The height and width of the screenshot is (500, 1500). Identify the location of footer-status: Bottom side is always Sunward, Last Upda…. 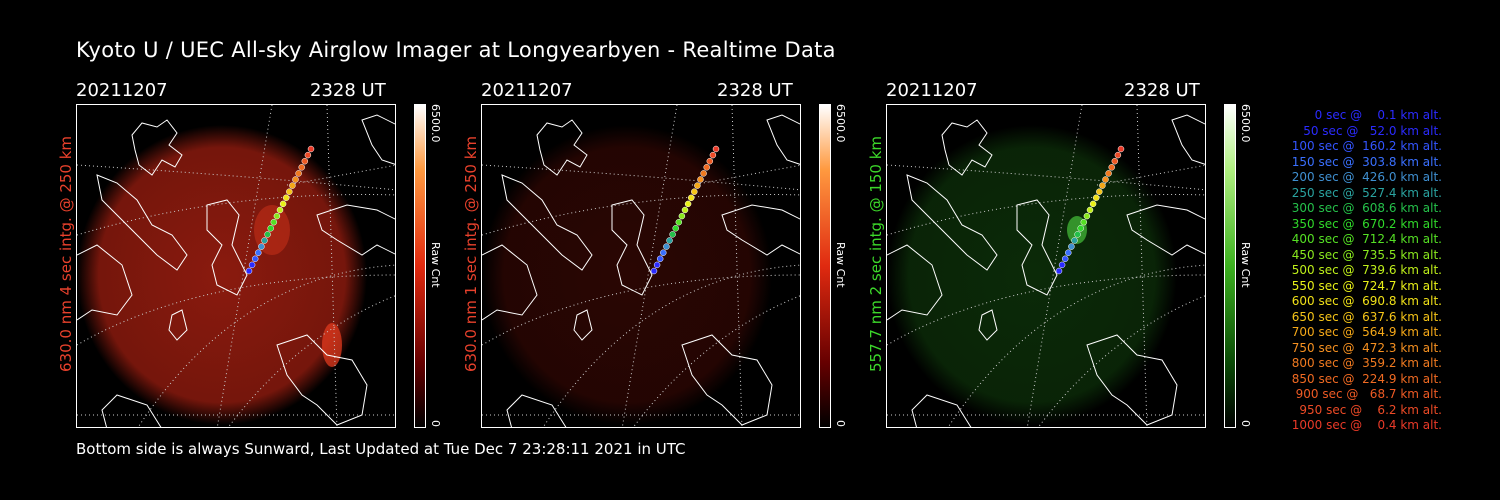
(381, 449).